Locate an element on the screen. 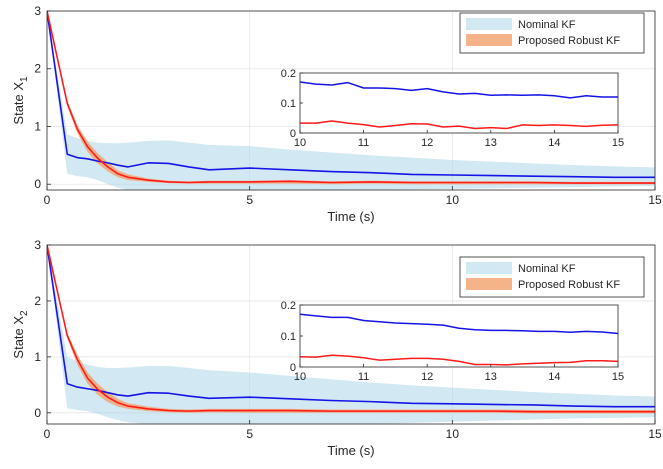 This screenshot has width=663, height=469. y-axis-label-subscript: 1 is located at coordinates (24, 79).